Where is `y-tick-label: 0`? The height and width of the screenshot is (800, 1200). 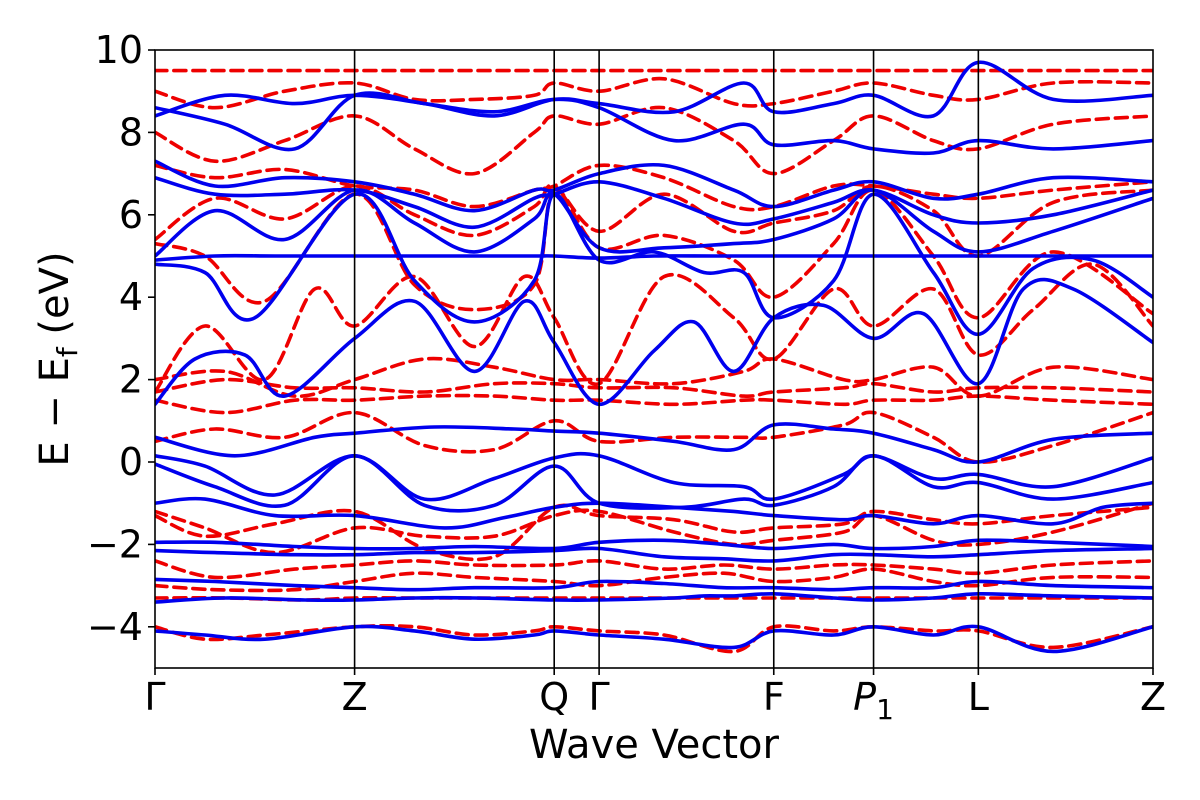 y-tick-label: 0 is located at coordinates (131, 462).